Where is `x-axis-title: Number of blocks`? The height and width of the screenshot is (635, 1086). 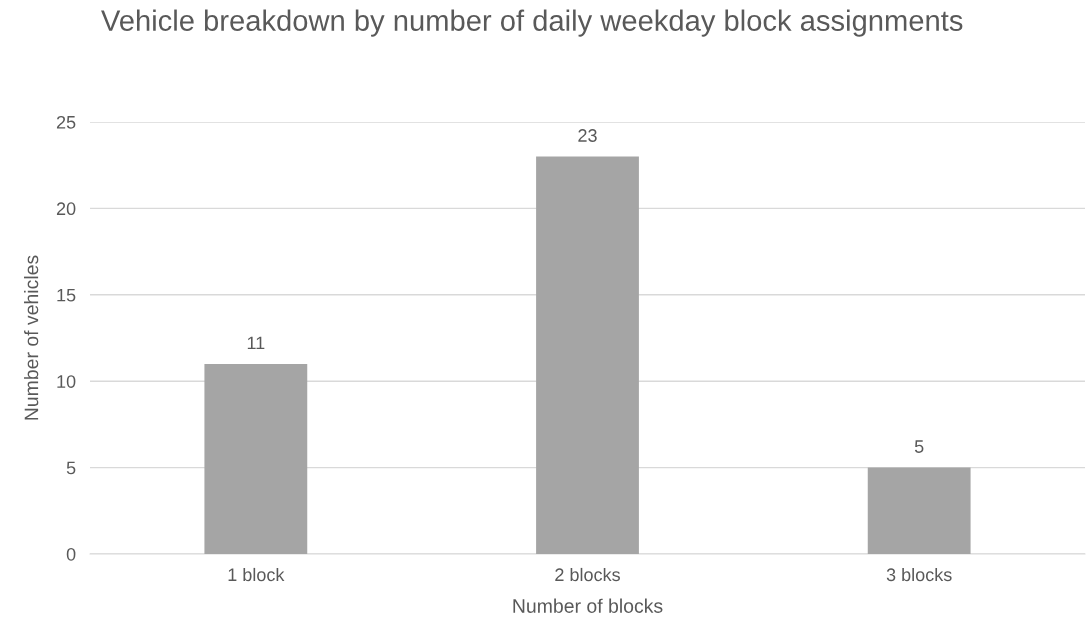
x-axis-title: Number of blocks is located at coordinates (588, 605).